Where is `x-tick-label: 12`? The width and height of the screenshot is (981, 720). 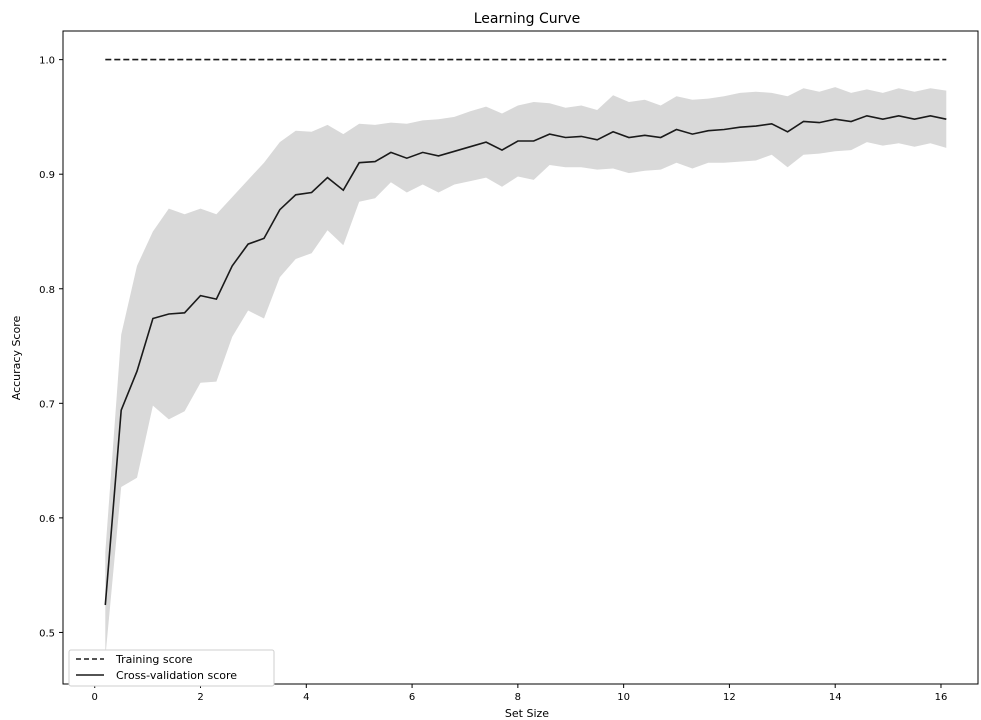
x-tick-label: 12 is located at coordinates (729, 697).